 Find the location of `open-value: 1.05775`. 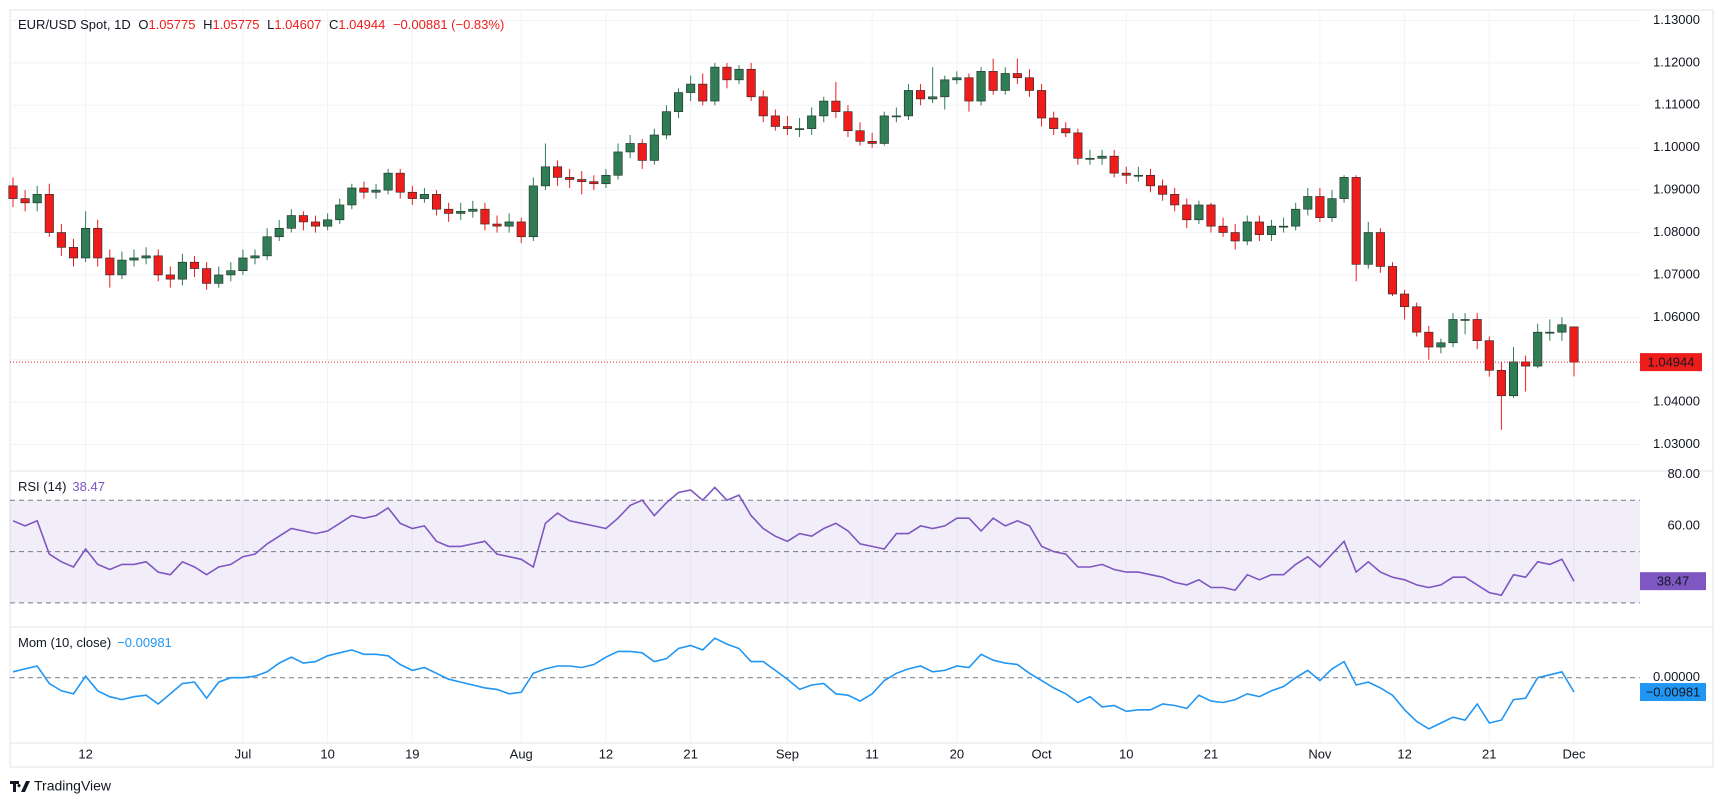

open-value: 1.05775 is located at coordinates (171, 24).